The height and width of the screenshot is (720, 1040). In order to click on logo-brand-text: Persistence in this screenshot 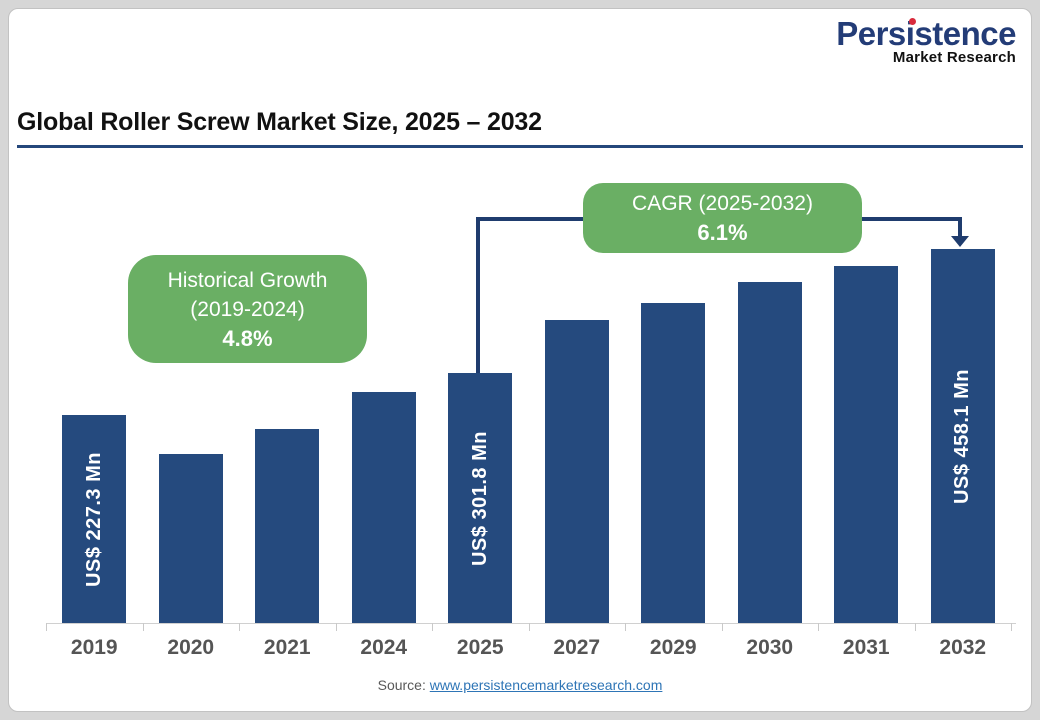, I will do `click(926, 34)`.